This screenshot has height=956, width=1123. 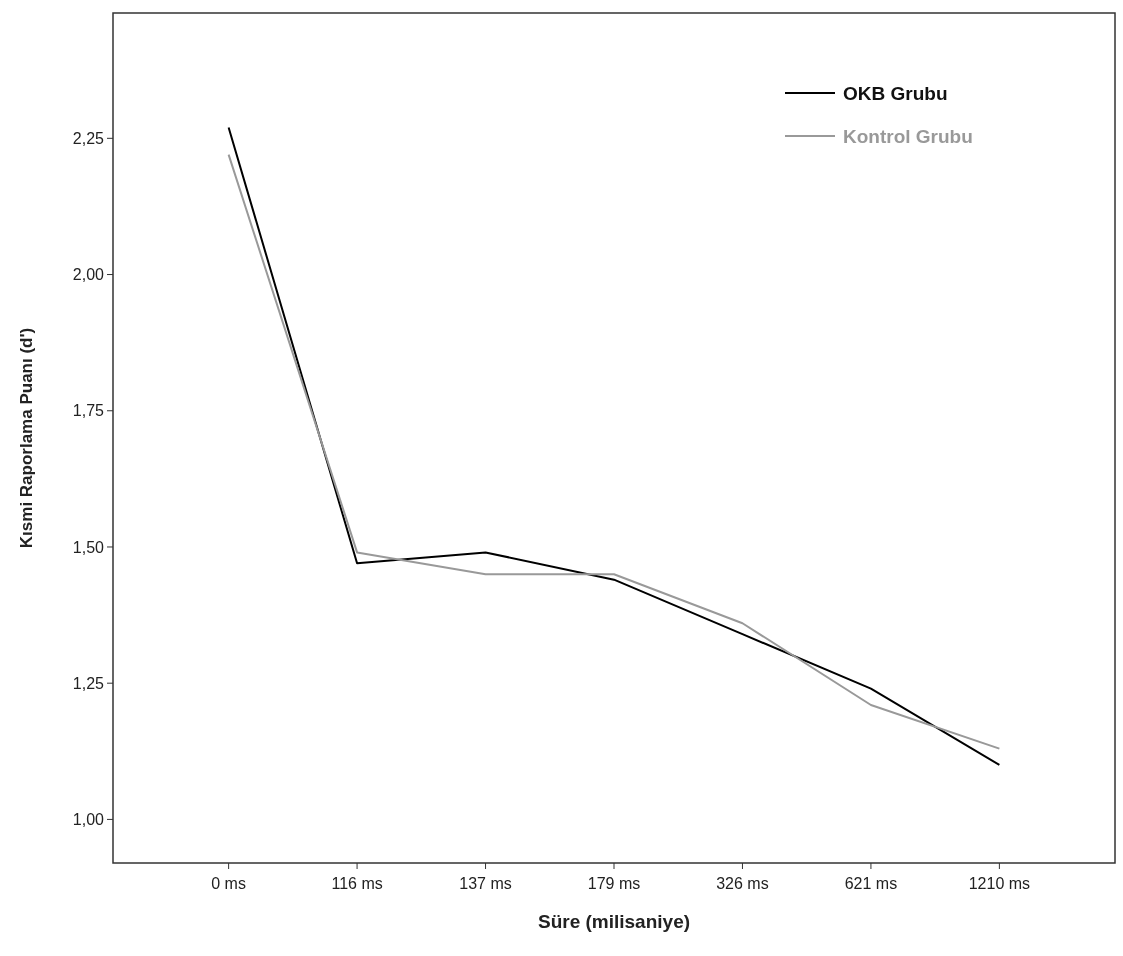 I want to click on legend-label: Kontrol Grubu, so click(x=908, y=136).